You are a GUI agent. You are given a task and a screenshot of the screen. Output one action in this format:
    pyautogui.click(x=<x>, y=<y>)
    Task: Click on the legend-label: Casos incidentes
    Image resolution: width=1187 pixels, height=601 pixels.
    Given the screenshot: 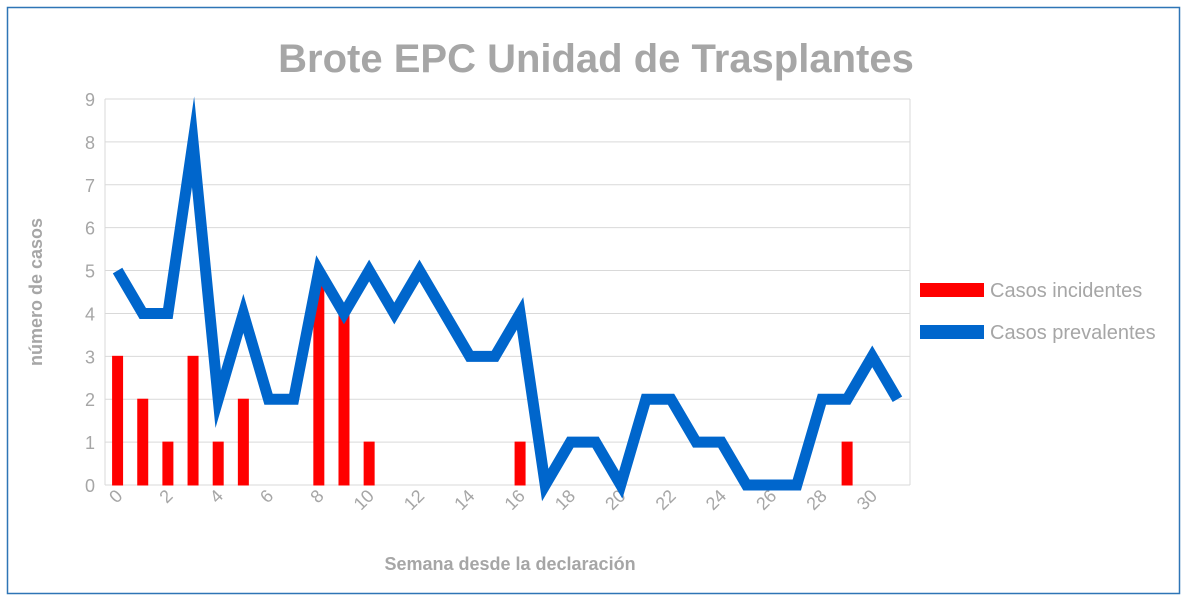 What is the action you would take?
    pyautogui.click(x=1066, y=291)
    